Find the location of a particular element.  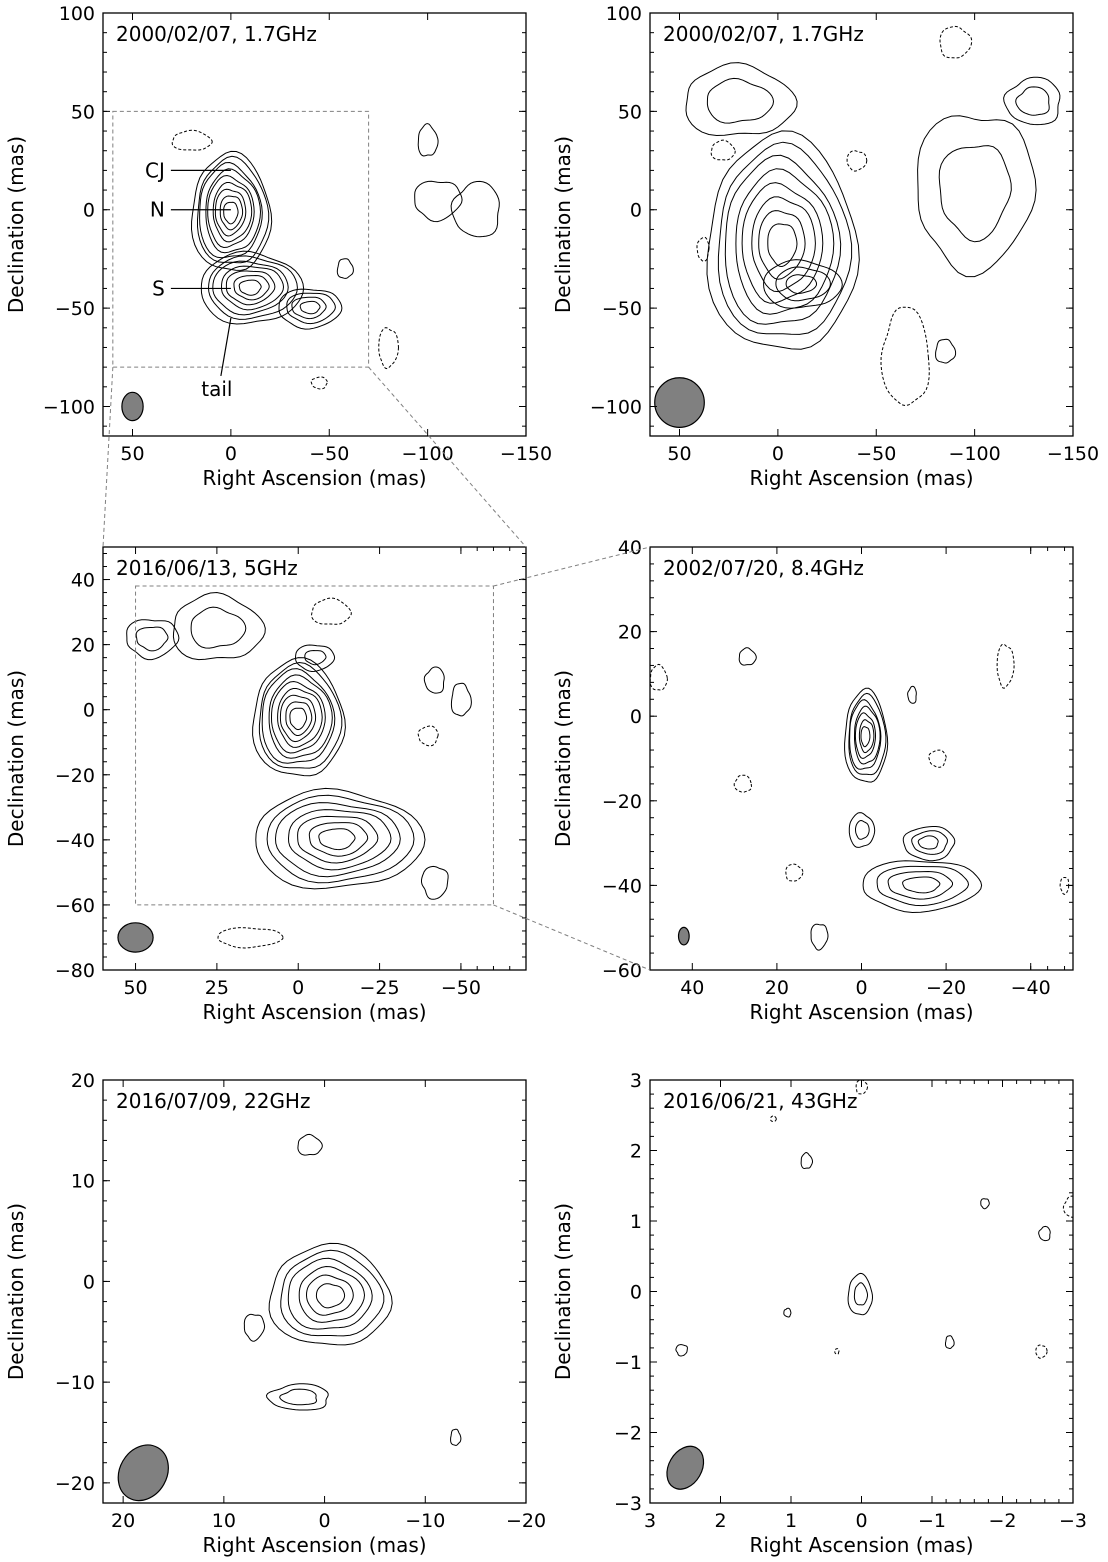

y-tick-label: −3 is located at coordinates (628, 1504).